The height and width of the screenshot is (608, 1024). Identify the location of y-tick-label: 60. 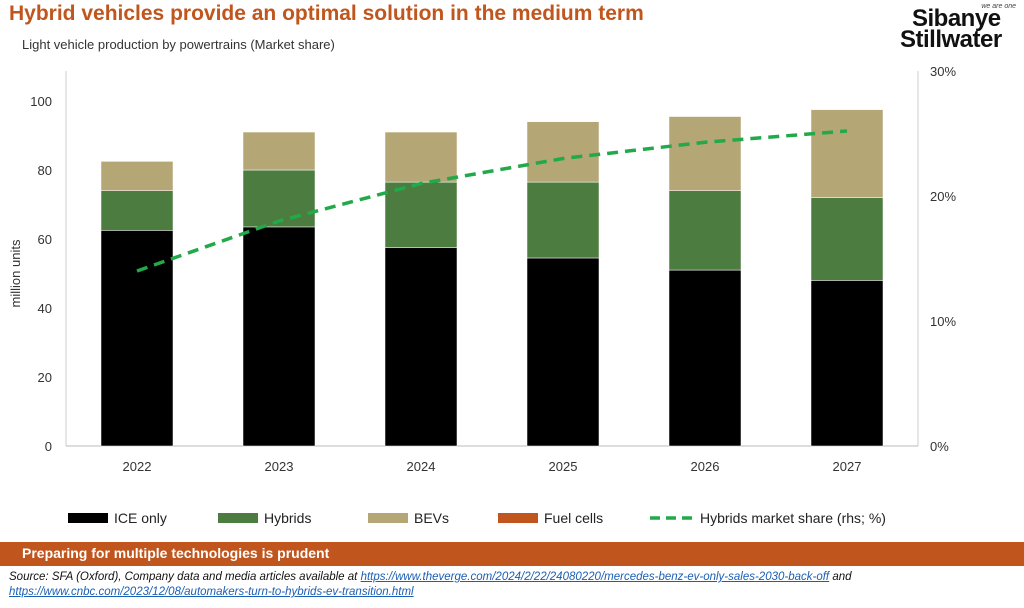
(45, 239).